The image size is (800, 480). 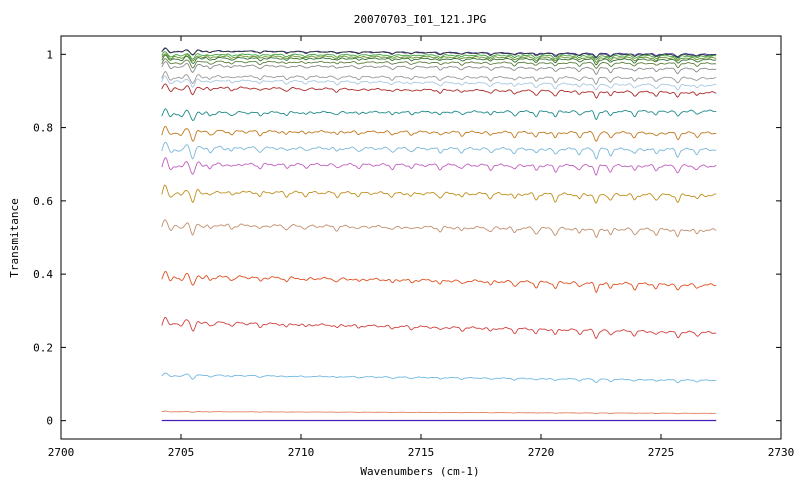 I want to click on x-tick-label: 2700, so click(x=61, y=452).